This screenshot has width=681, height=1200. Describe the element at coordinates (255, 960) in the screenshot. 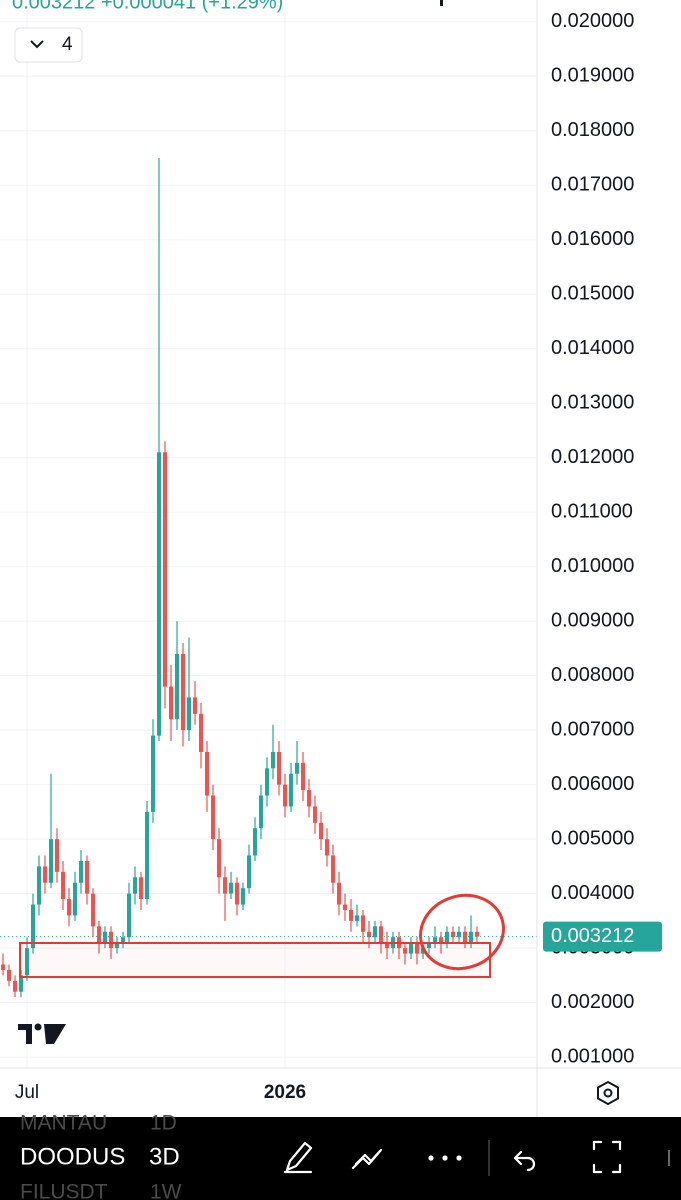

I see `support-box` at that location.